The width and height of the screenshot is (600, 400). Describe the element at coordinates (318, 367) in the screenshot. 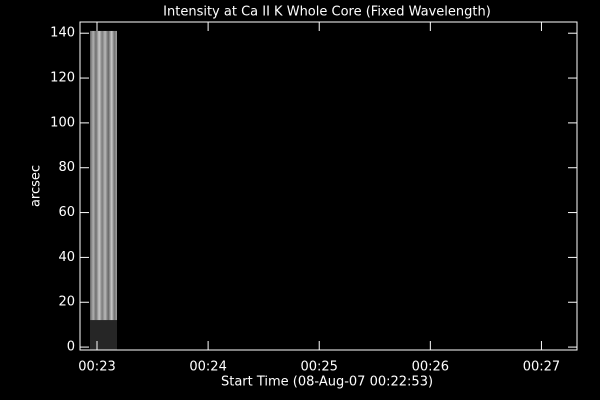

I see `x-tick-label: 00:25` at that location.